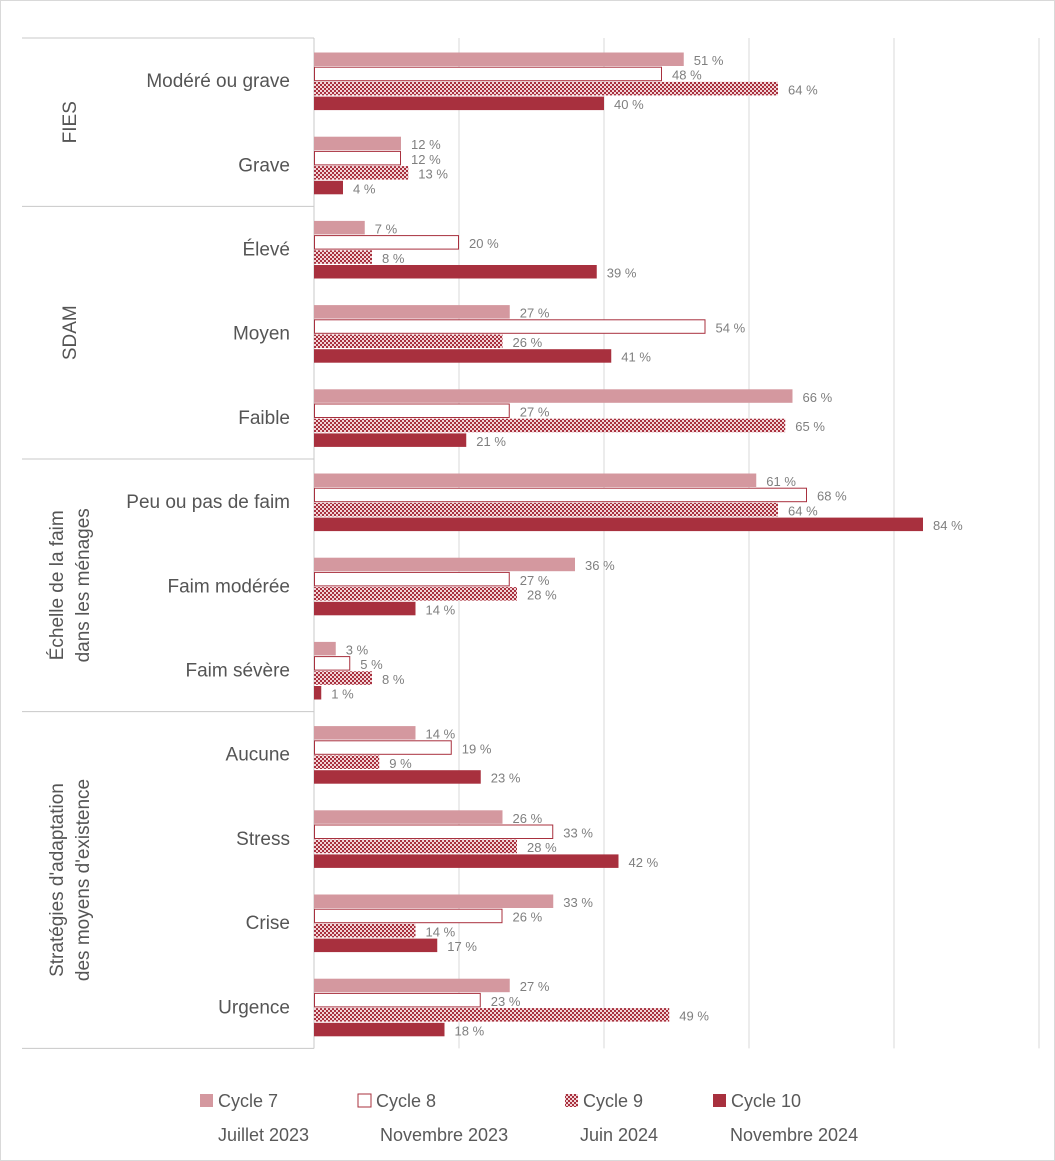 The width and height of the screenshot is (1055, 1161). Describe the element at coordinates (794, 1135) in the screenshot. I see `legend-sublabel: Novembre 2024` at that location.